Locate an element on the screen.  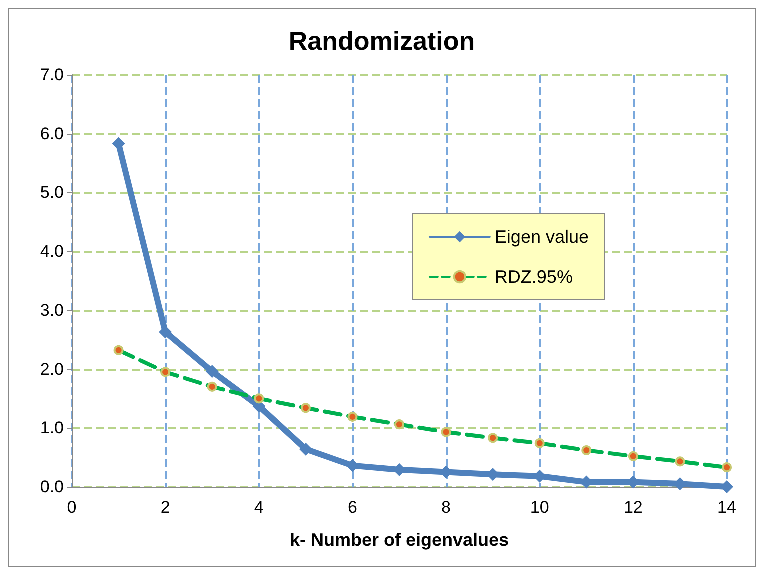
x-tick-label: 2 is located at coordinates (165, 507).